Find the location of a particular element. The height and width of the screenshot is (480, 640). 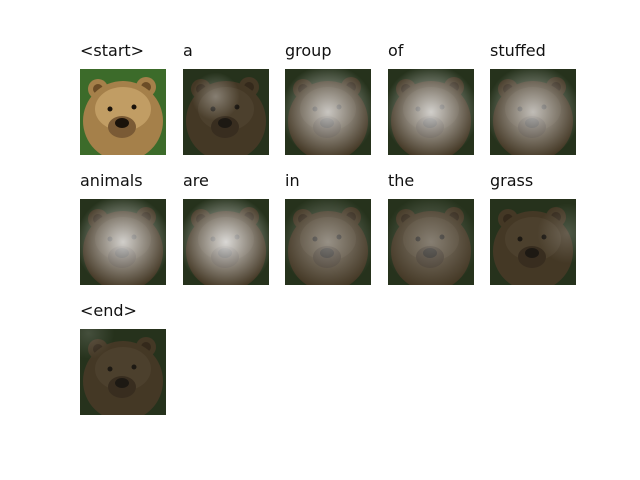

caption-word: grass is located at coordinates (512, 180).